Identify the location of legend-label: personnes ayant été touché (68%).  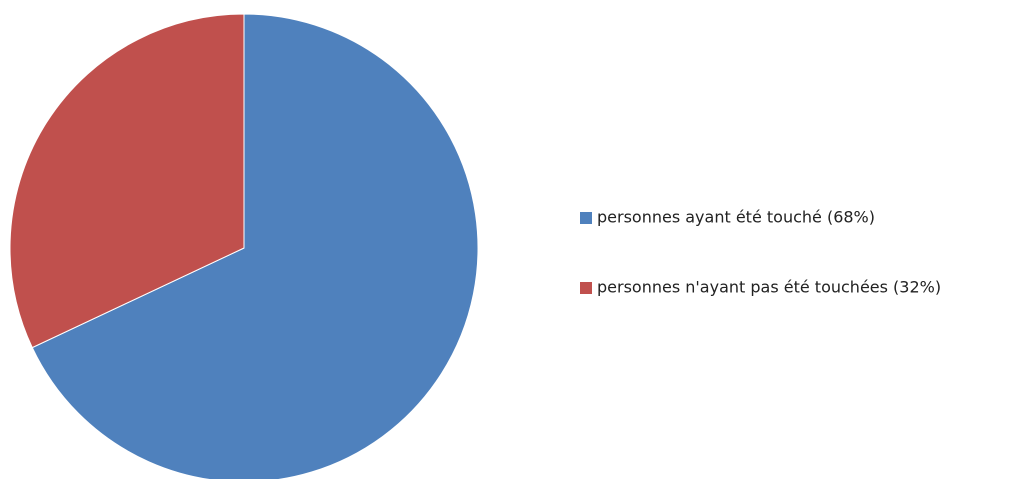
(736, 217).